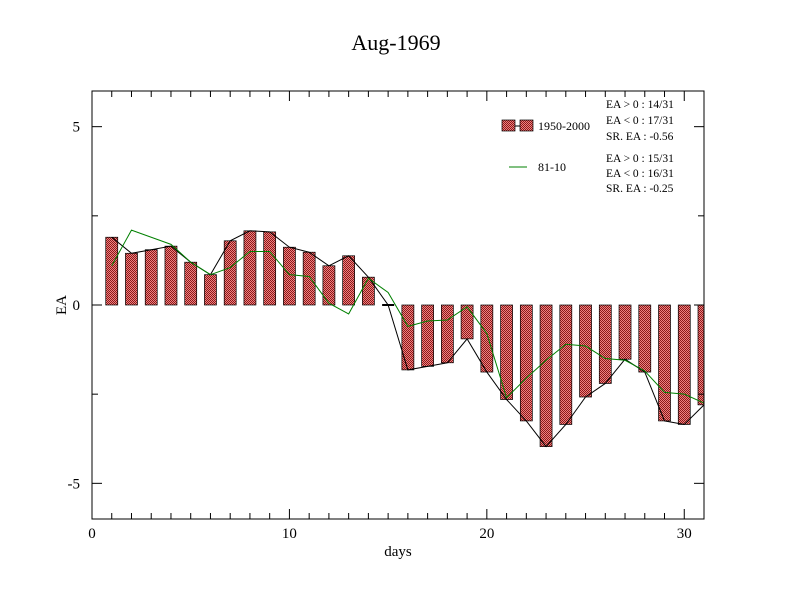 The image size is (792, 612). I want to click on stats-bars-positive: EA > 0 : 14/31, so click(640, 105).